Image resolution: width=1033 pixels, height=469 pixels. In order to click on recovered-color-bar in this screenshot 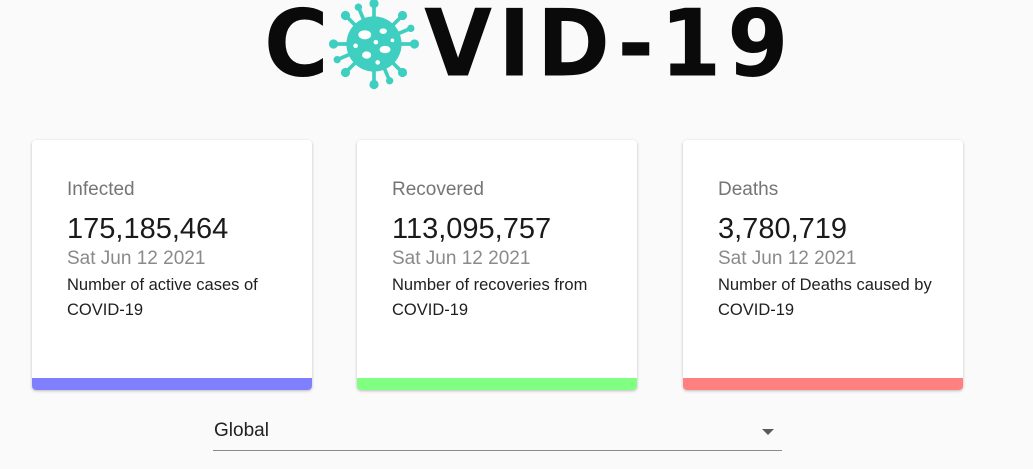, I will do `click(497, 384)`.